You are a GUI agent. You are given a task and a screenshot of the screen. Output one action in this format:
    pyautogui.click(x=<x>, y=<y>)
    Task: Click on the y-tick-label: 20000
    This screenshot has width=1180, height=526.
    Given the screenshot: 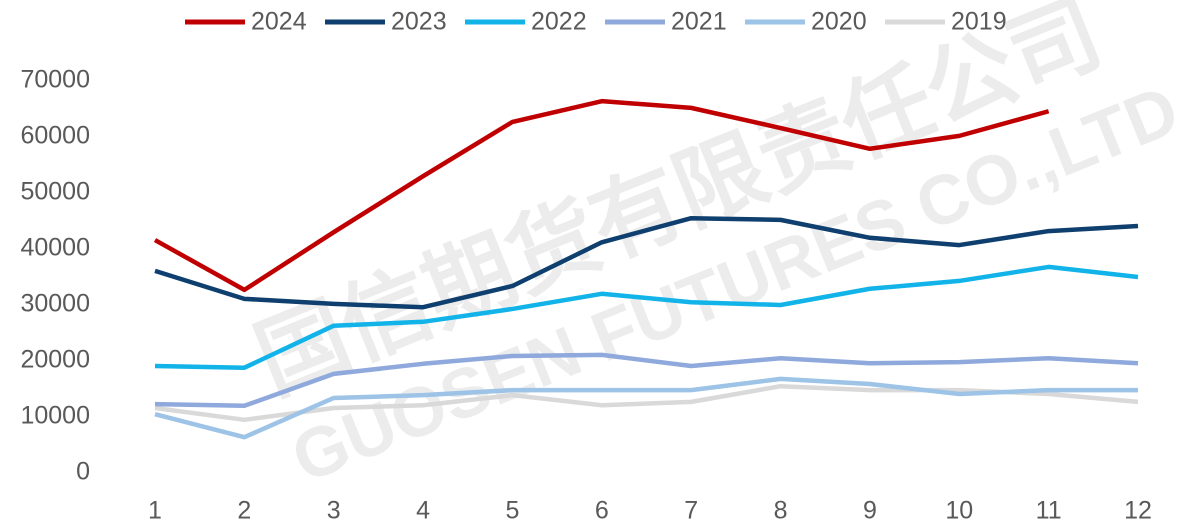 What is the action you would take?
    pyautogui.click(x=55, y=360)
    